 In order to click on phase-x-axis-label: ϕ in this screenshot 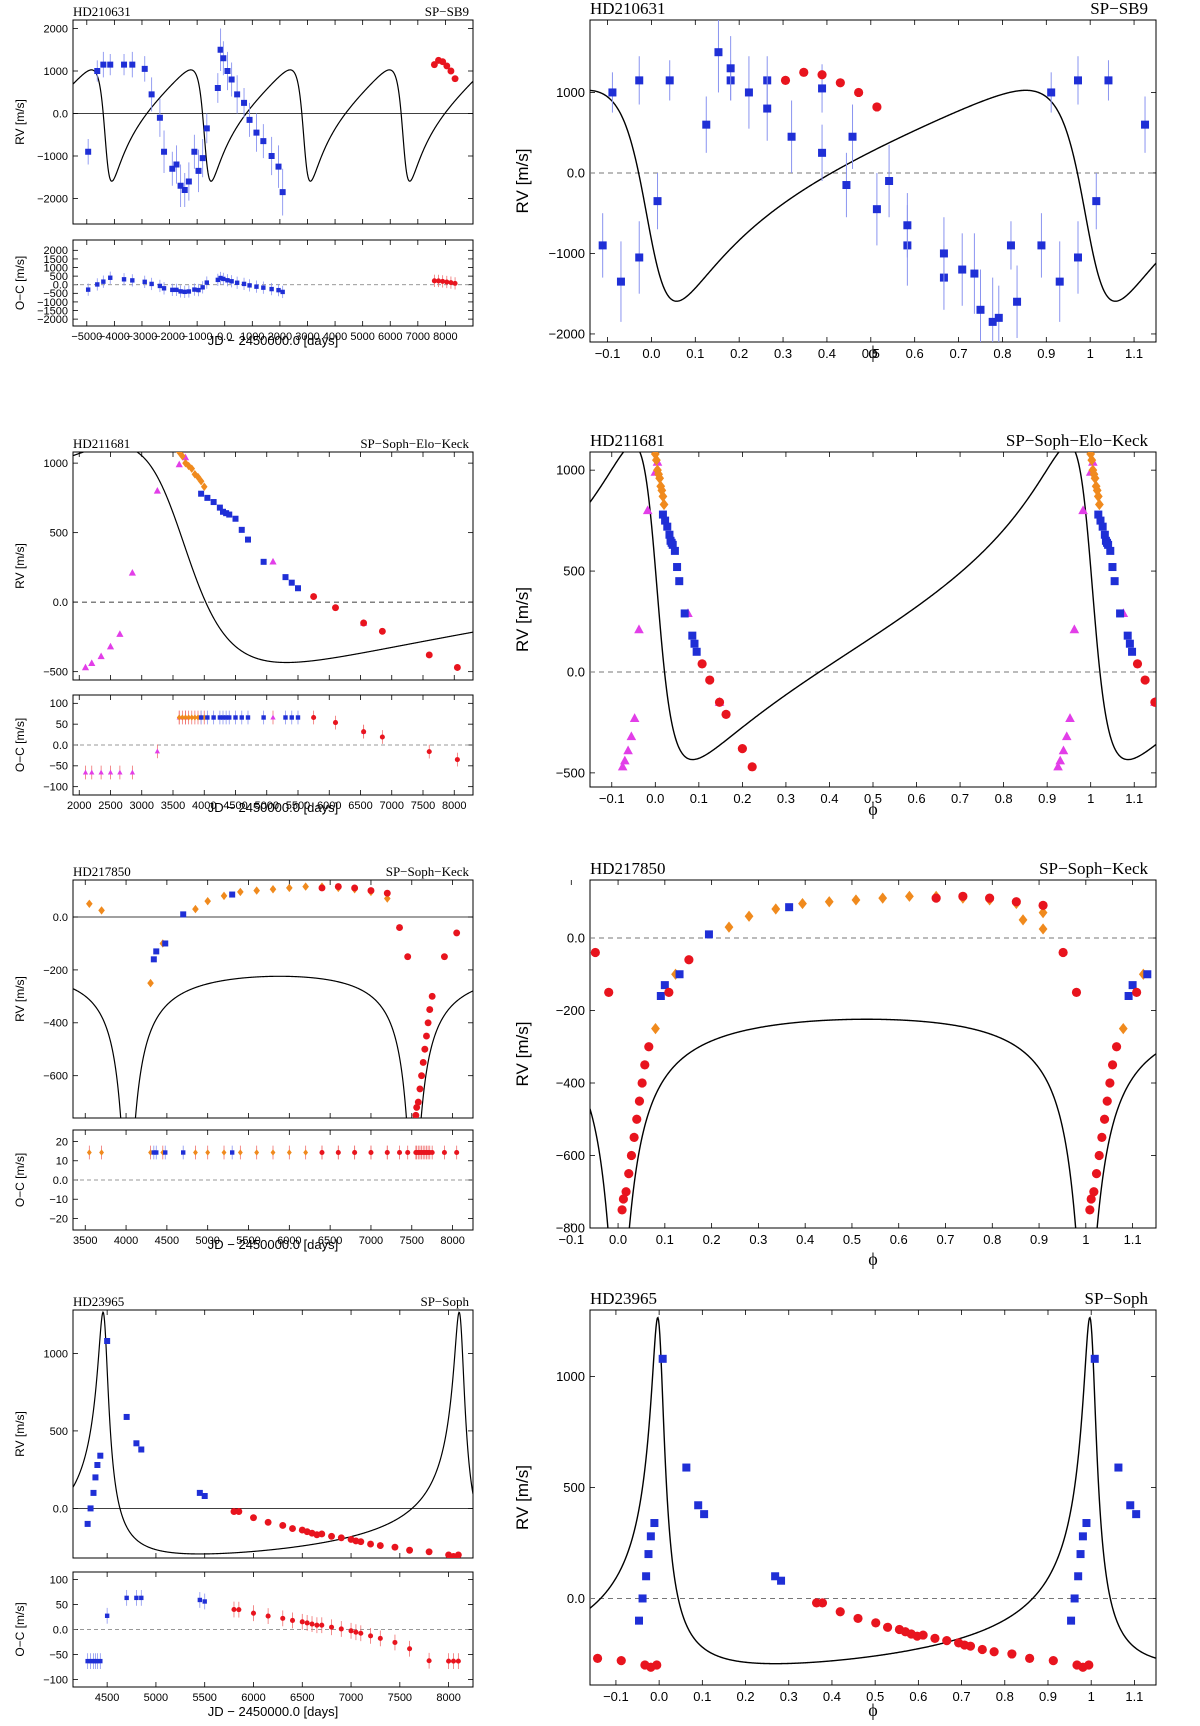, I will do `click(872, 809)`.